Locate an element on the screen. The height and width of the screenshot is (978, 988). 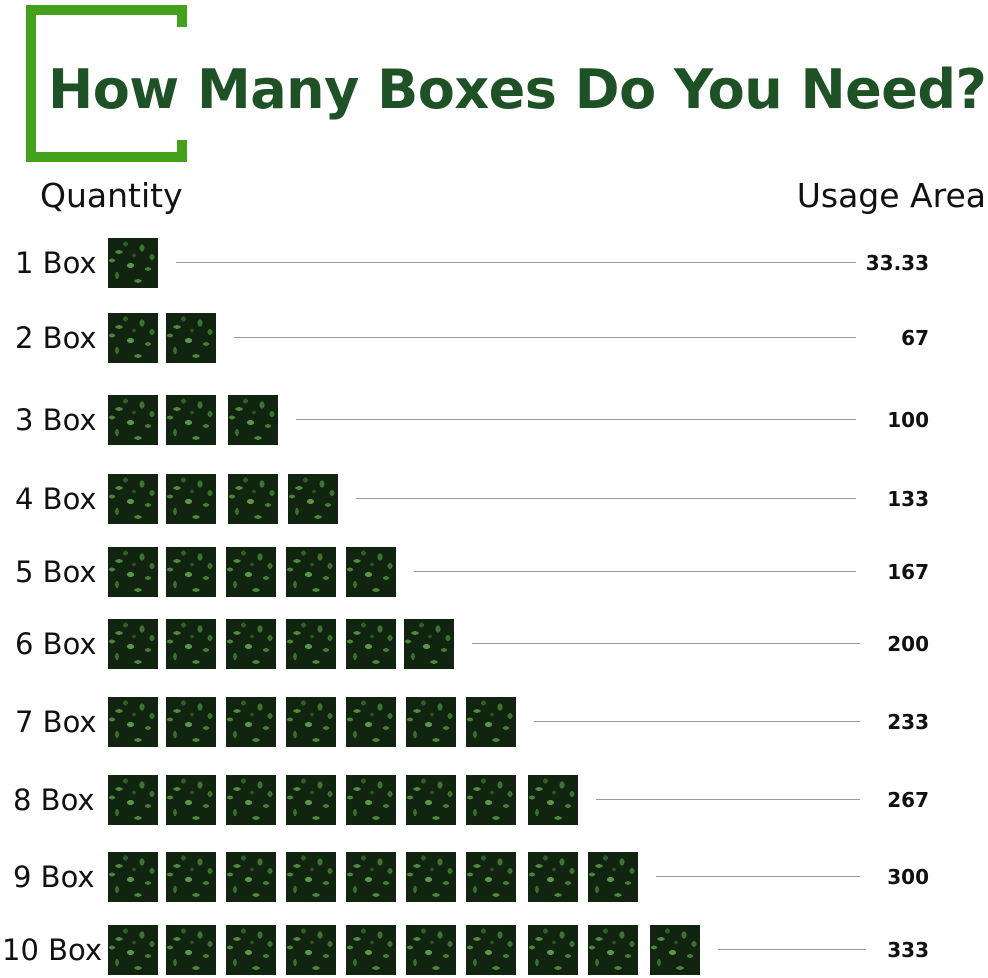
row-label: 2 Box is located at coordinates (56, 338).